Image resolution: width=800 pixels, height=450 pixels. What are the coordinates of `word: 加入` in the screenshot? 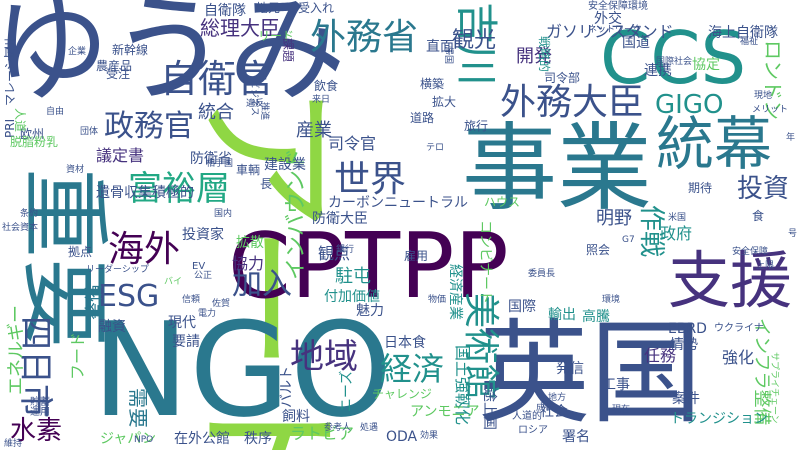 It's located at (262, 284).